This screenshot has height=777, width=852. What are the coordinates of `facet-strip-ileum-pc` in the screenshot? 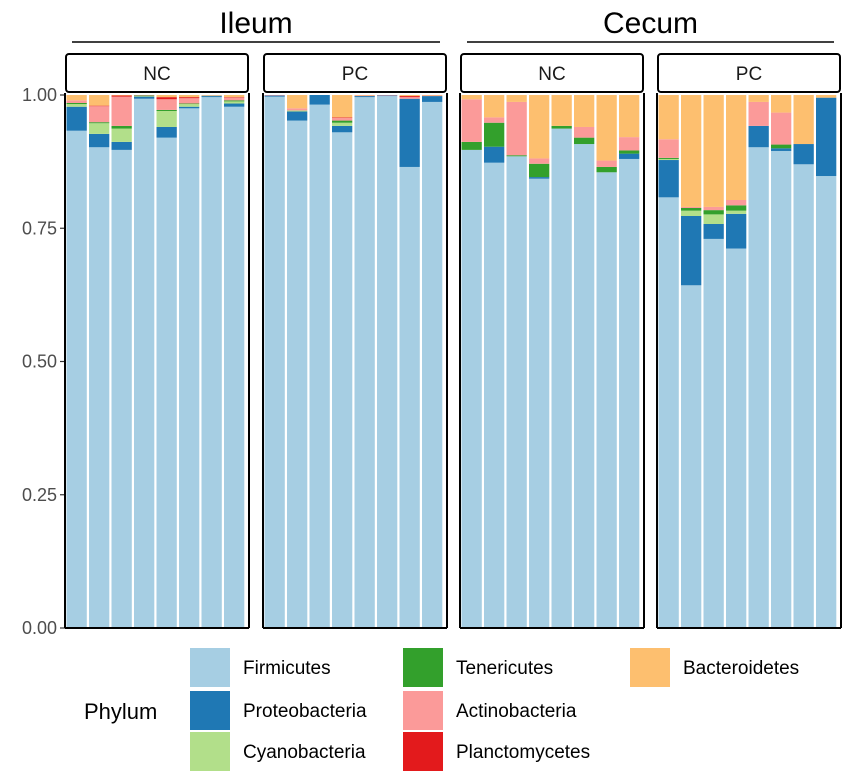 It's located at (355, 73).